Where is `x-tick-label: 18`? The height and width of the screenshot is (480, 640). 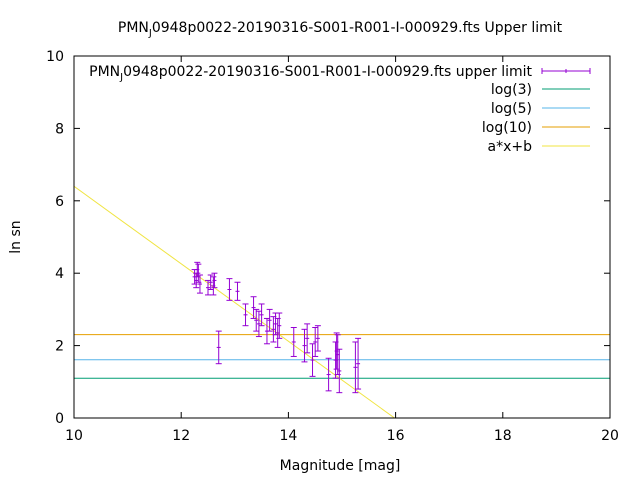
x-tick-label: 18 is located at coordinates (503, 436).